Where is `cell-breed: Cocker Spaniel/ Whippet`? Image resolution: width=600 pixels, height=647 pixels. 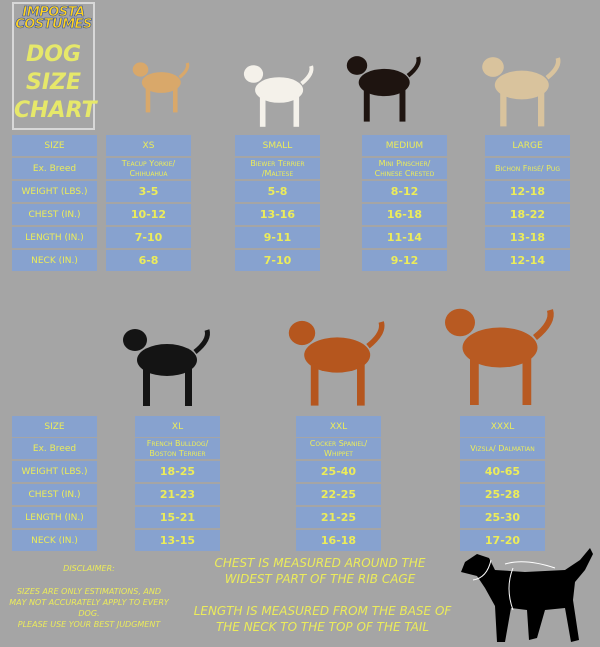 cell-breed: Cocker Spaniel/ Whippet is located at coordinates (338, 448).